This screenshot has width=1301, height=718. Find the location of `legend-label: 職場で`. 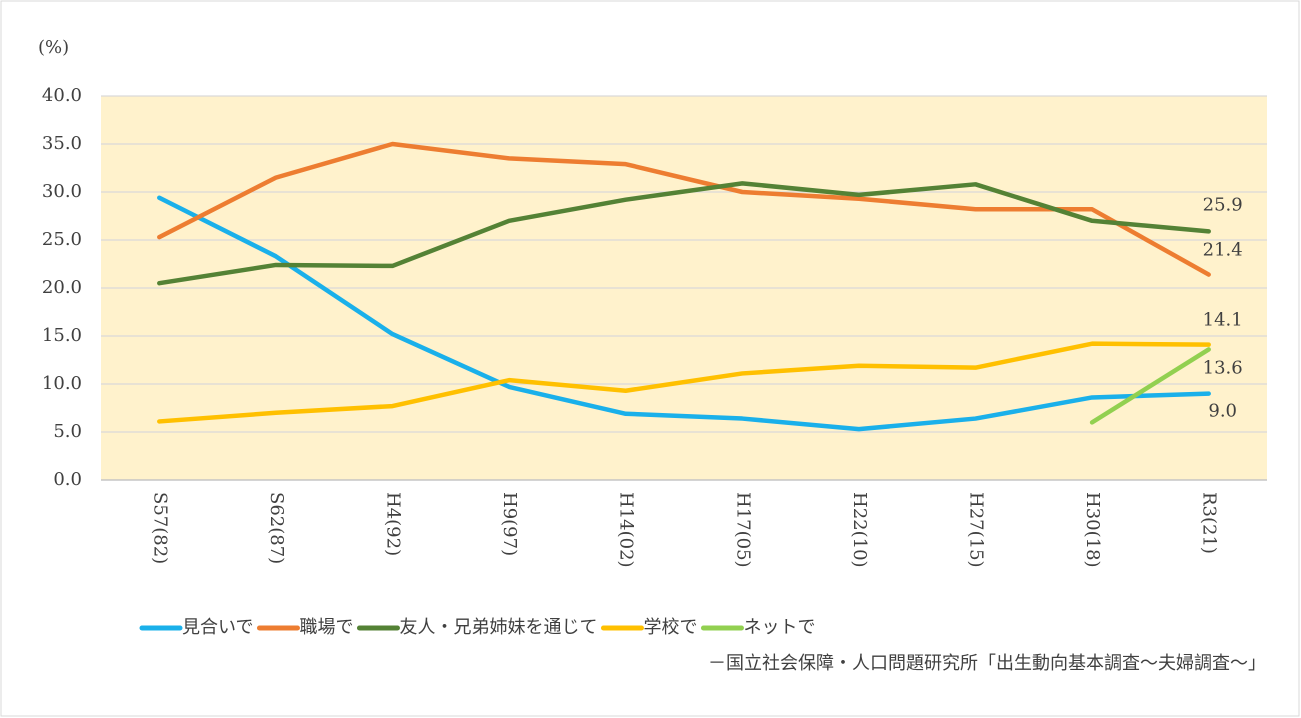

legend-label: 職場で is located at coordinates (326, 627).